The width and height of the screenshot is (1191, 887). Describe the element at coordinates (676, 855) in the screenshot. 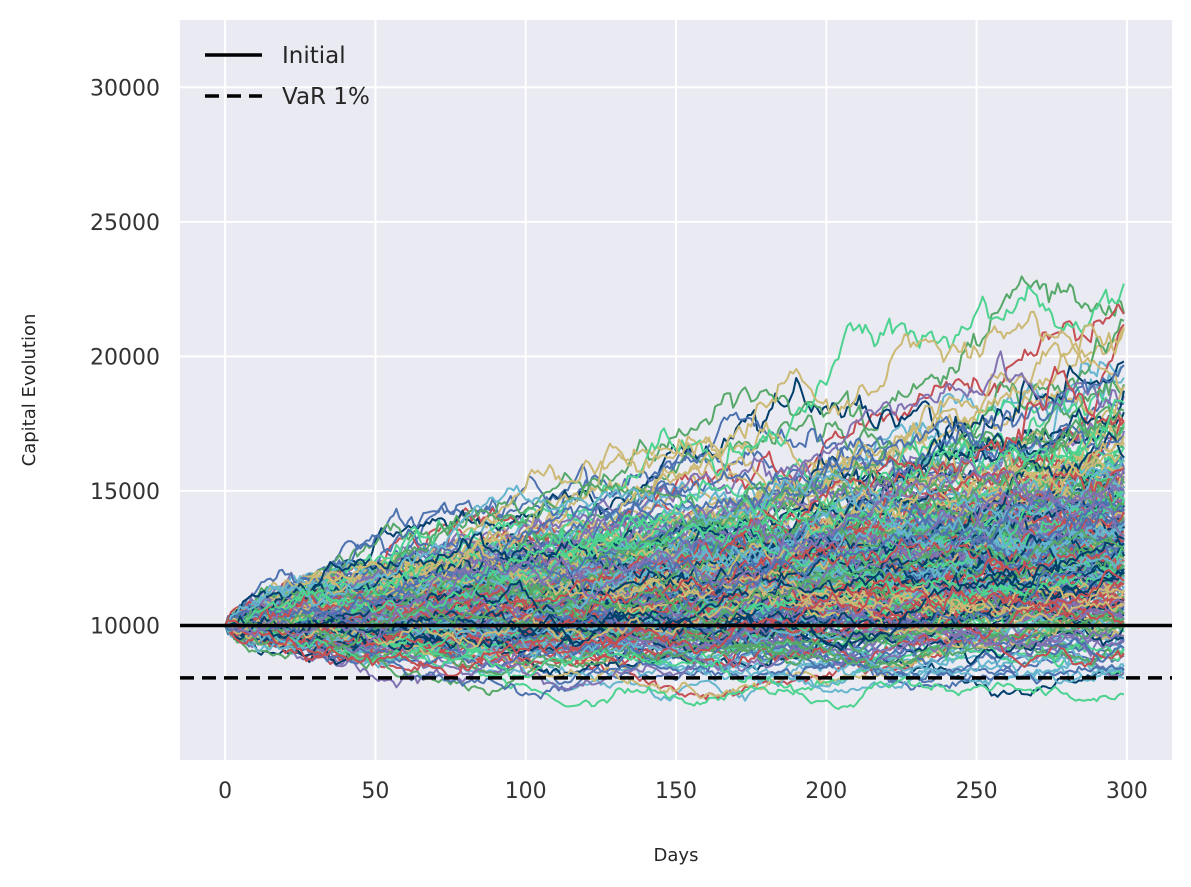

I see `x-axis-label: Days` at that location.